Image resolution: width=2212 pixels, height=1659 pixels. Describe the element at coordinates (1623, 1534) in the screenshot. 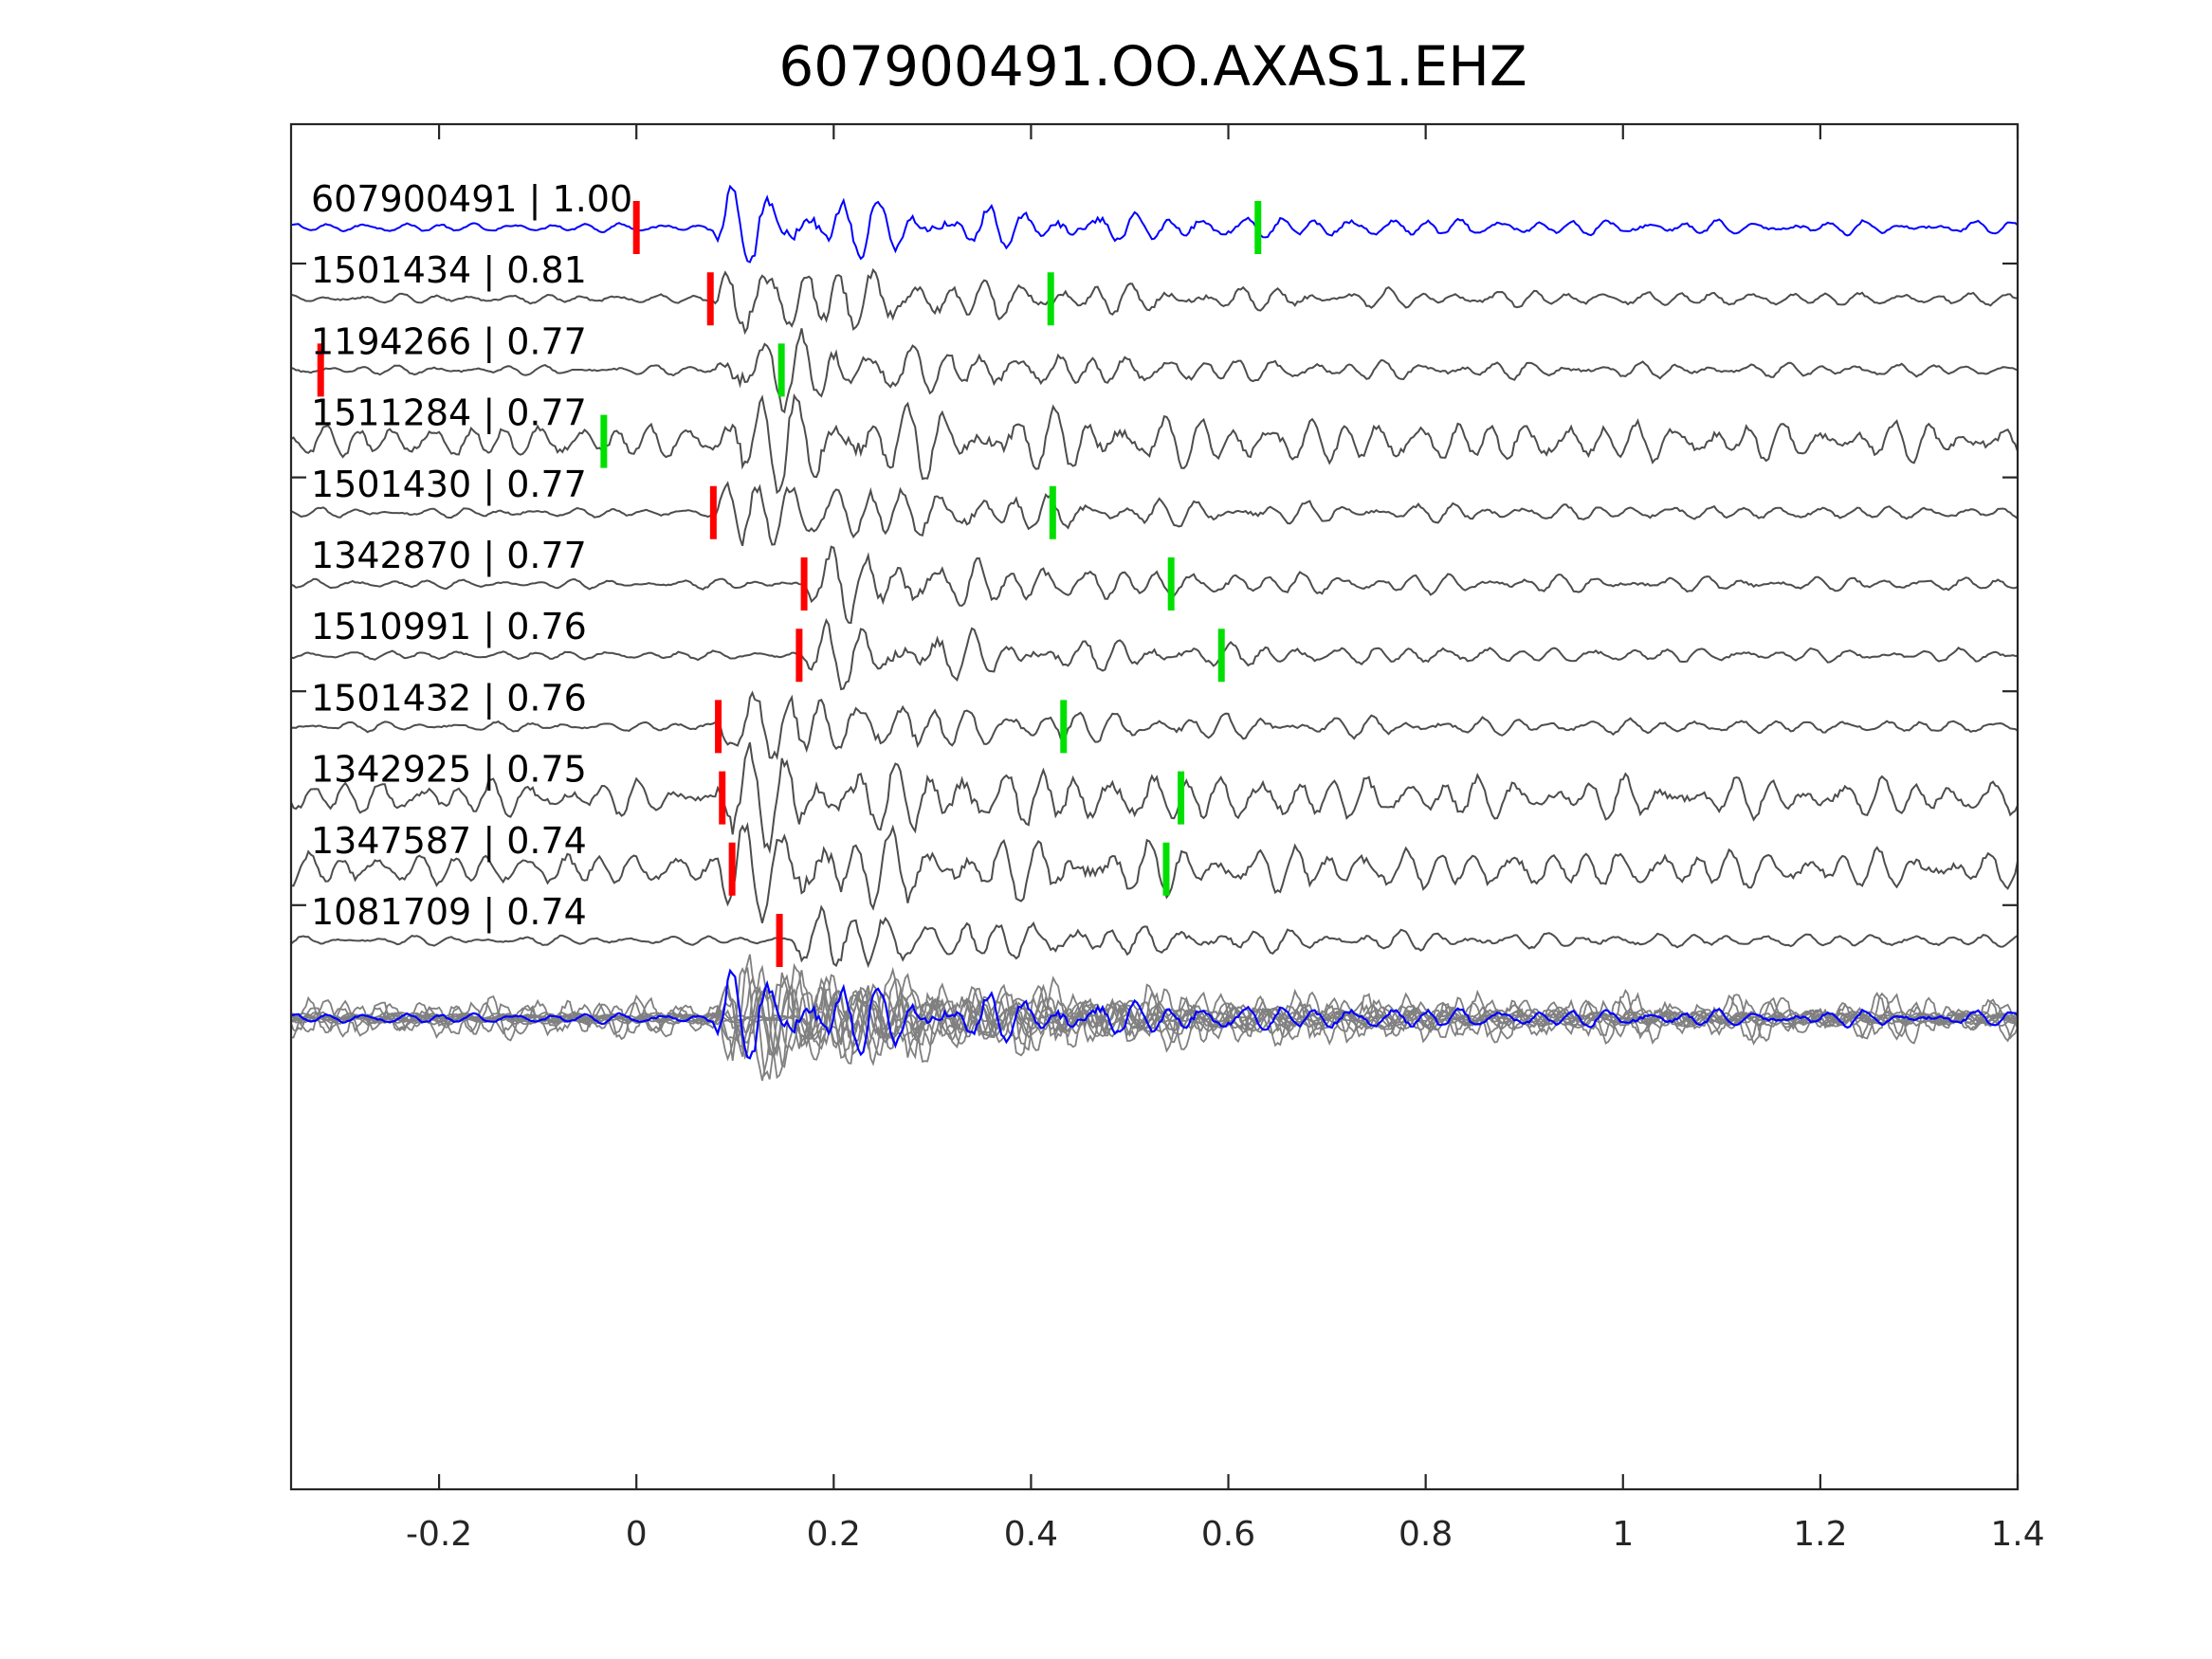

I see `x-tick-label: 1` at that location.